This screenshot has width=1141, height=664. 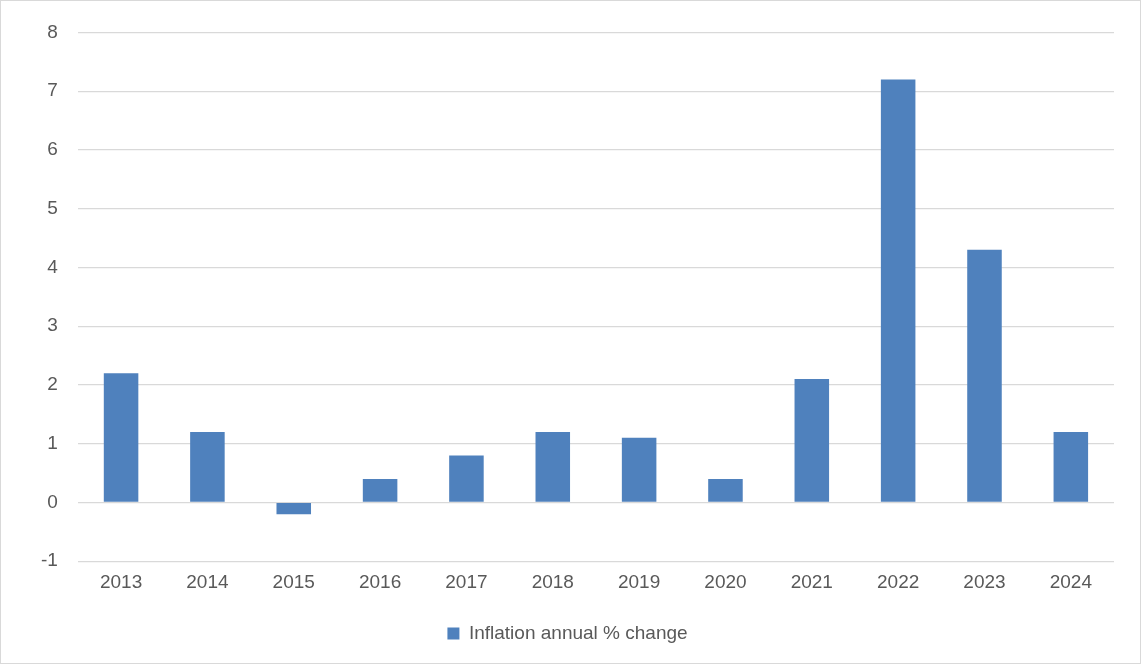 What do you see at coordinates (293, 581) in the screenshot?
I see `x-tick-label: 2015` at bounding box center [293, 581].